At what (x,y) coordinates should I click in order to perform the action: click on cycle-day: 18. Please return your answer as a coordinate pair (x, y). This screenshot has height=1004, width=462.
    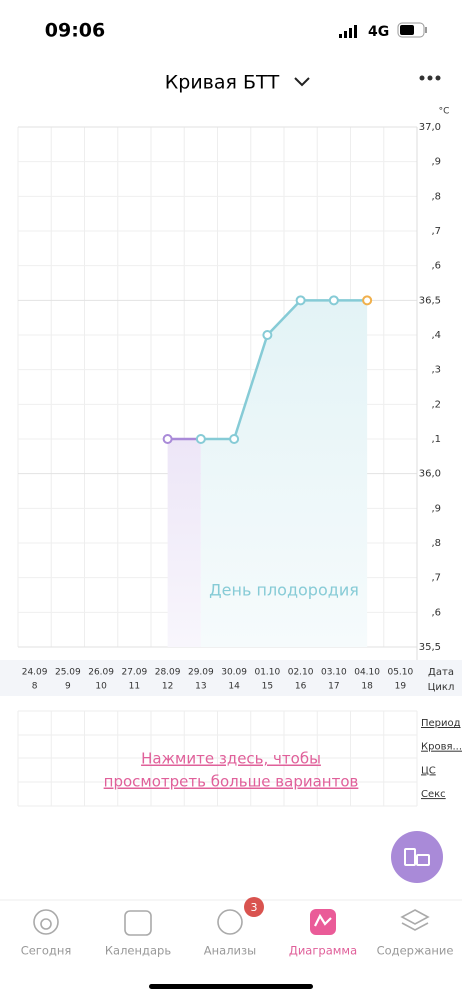
    Looking at the image, I should click on (367, 687).